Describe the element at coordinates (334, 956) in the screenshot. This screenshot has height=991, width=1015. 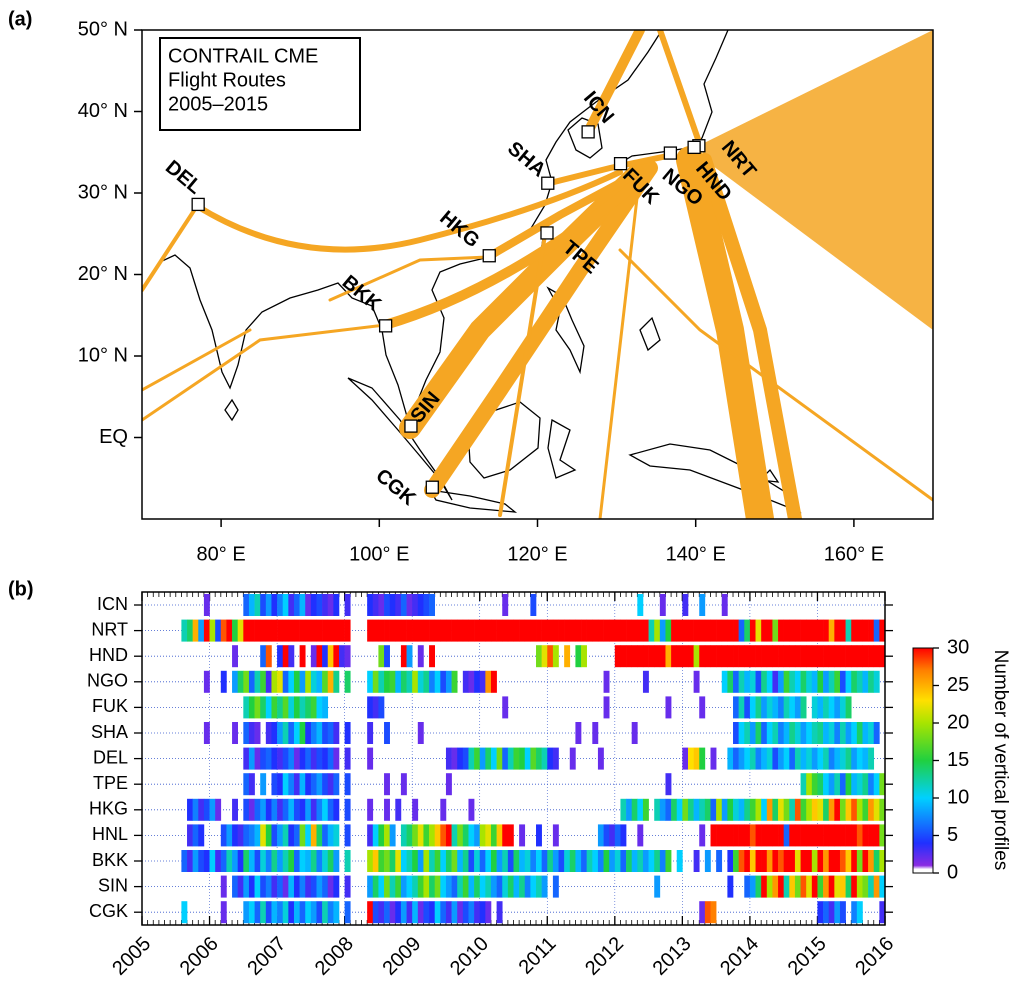
I see `x-tick-label: 2008` at that location.